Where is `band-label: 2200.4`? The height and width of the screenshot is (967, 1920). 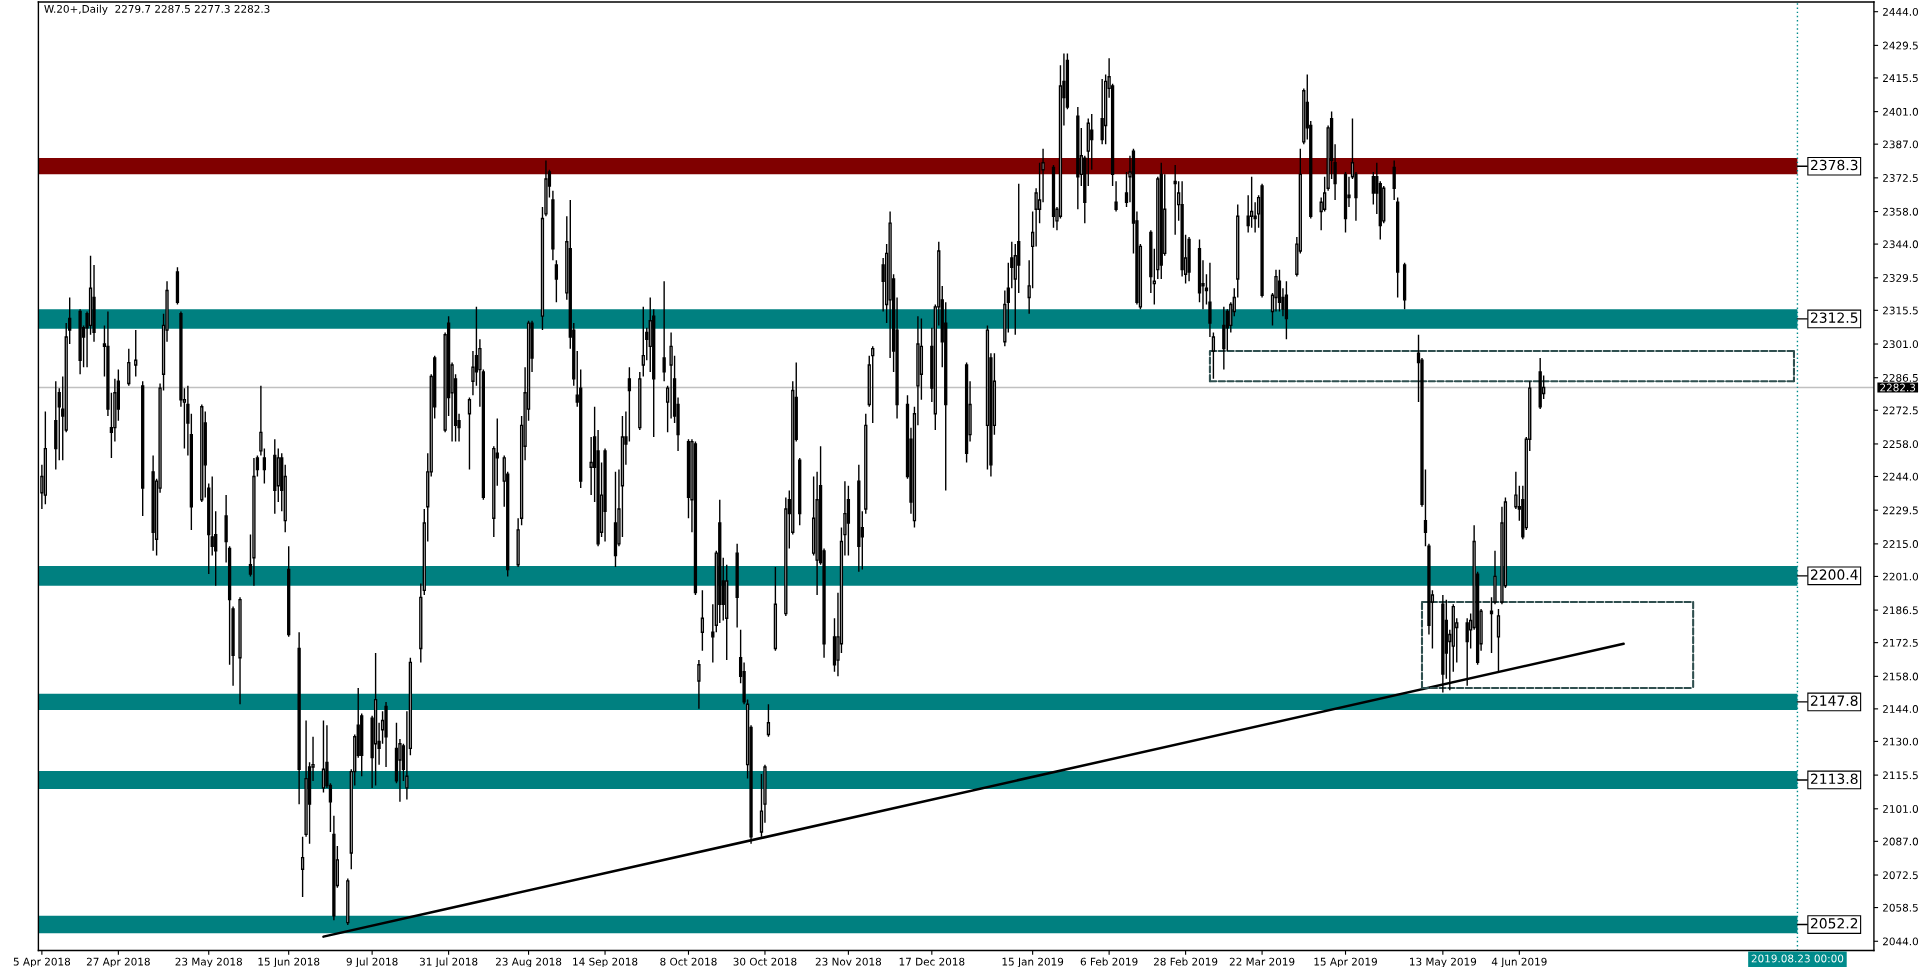 band-label: 2200.4 is located at coordinates (1834, 574).